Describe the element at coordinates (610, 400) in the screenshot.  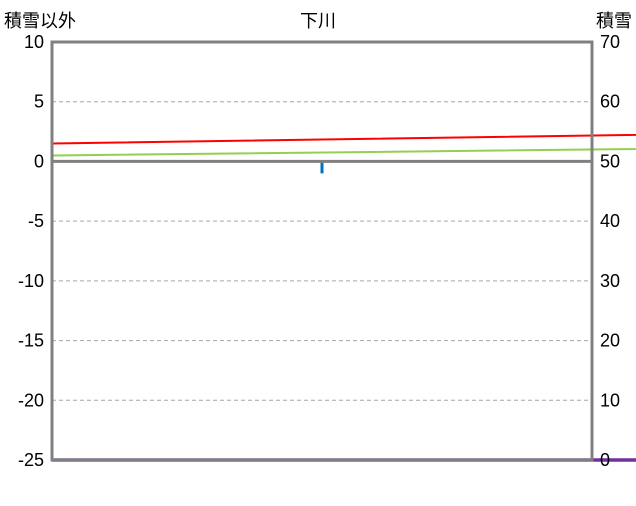
I see `right-tick-label: 10` at that location.